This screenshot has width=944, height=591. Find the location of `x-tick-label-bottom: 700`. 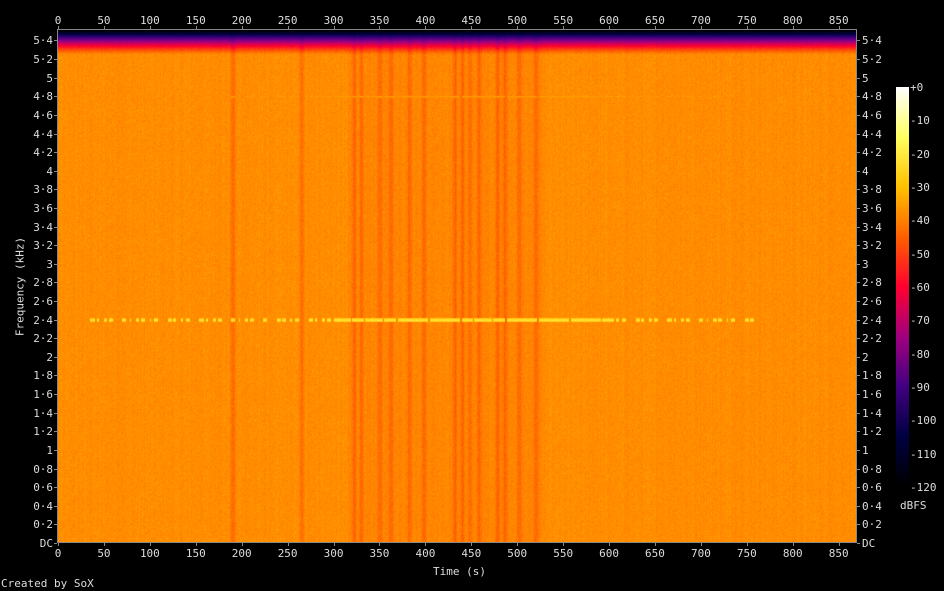

x-tick-label-bottom: 700 is located at coordinates (700, 553).